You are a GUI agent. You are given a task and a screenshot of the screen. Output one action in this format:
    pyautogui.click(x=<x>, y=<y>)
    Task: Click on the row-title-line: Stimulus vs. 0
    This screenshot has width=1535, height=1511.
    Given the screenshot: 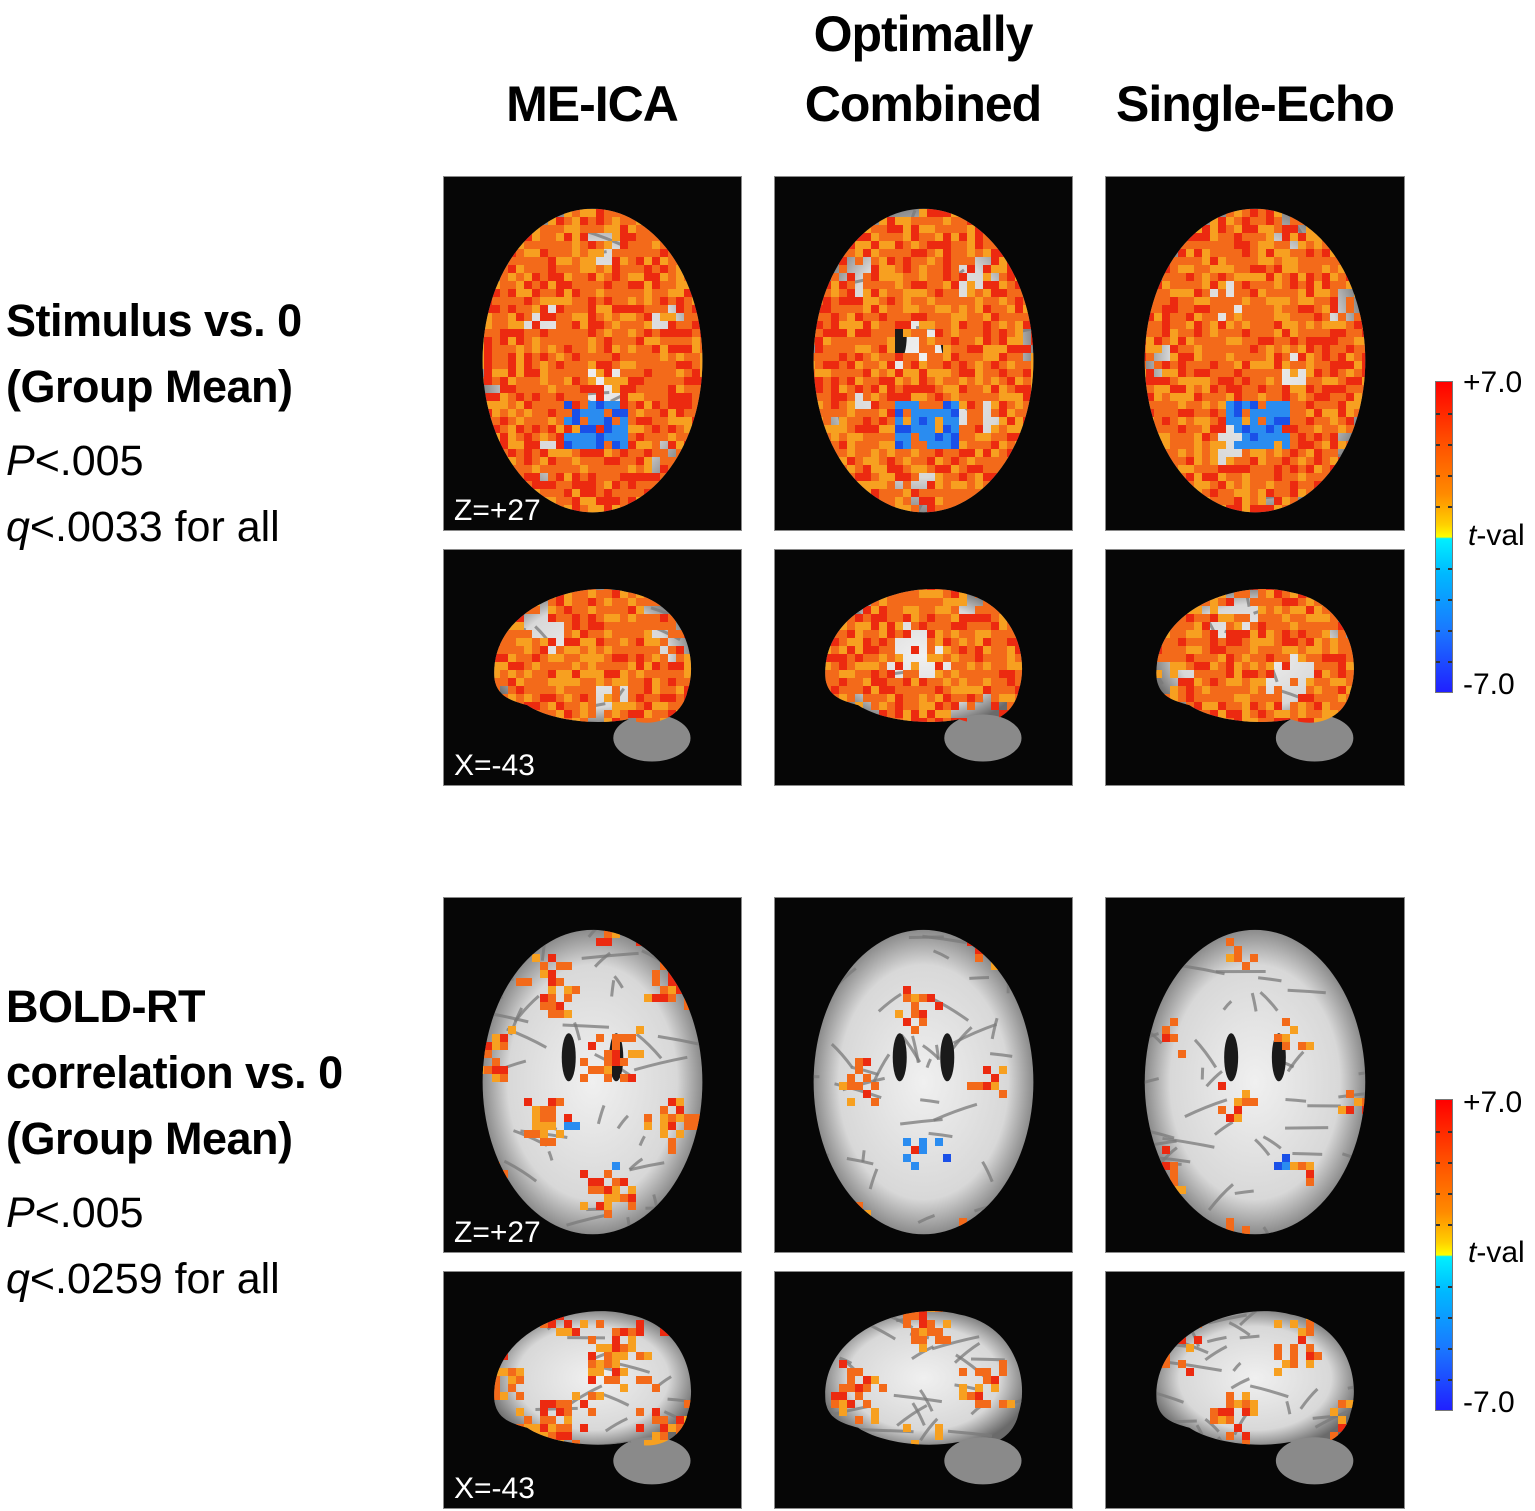 What is the action you would take?
    pyautogui.click(x=154, y=320)
    